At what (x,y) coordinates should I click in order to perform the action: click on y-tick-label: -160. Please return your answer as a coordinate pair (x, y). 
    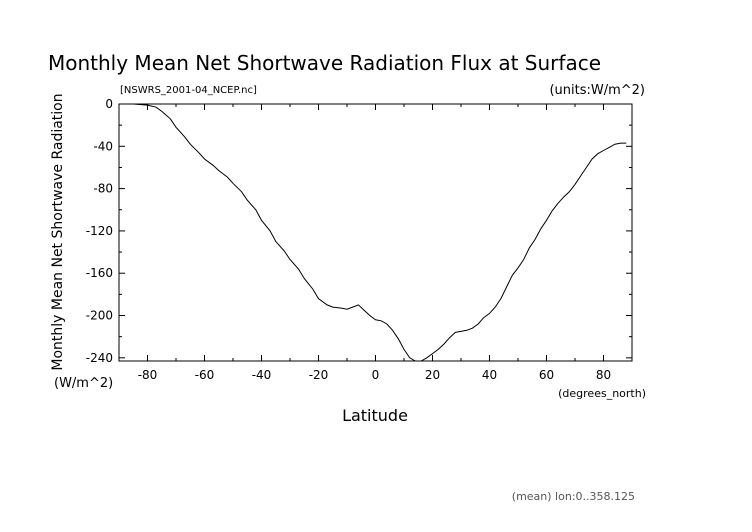
    Looking at the image, I should click on (99, 273).